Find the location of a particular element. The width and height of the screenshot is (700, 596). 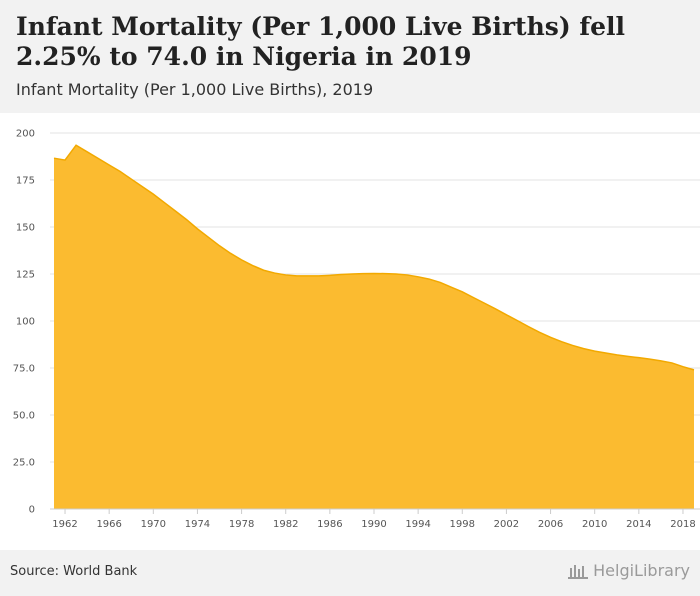

x-tick-label: 1978 is located at coordinates (241, 524).